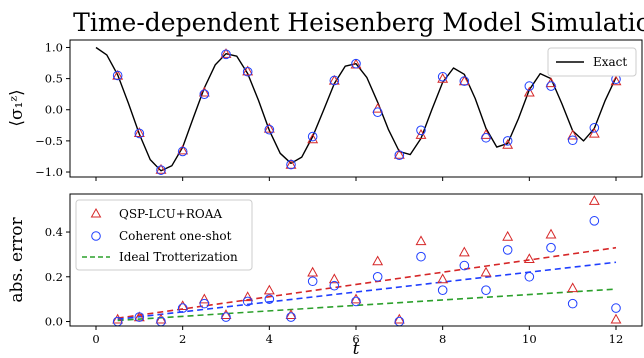 The image size is (644, 358). What do you see at coordinates (95, 339) in the screenshot?
I see `bottom-x-tick-label: 0` at bounding box center [95, 339].